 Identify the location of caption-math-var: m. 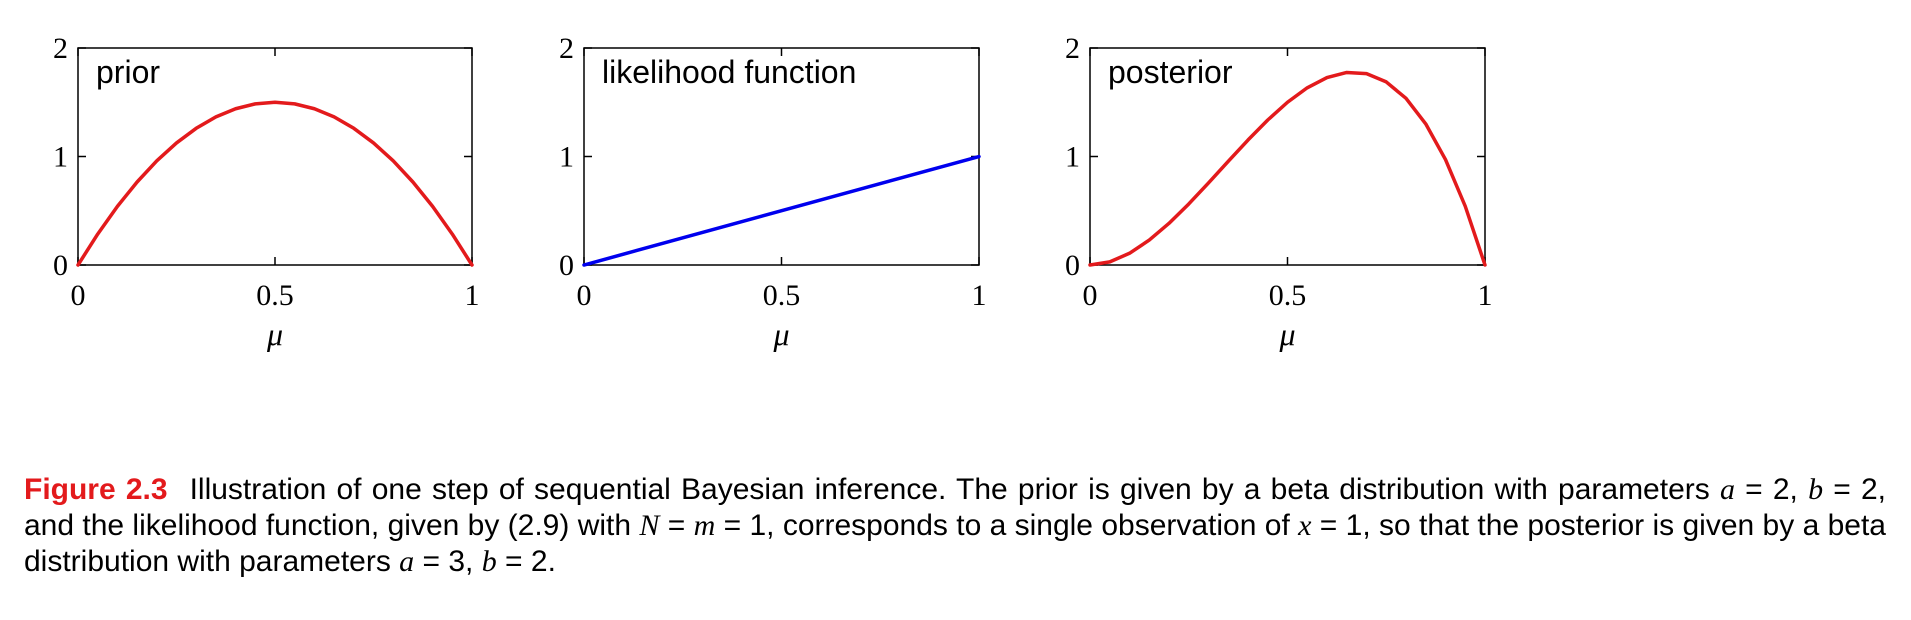
(704, 525).